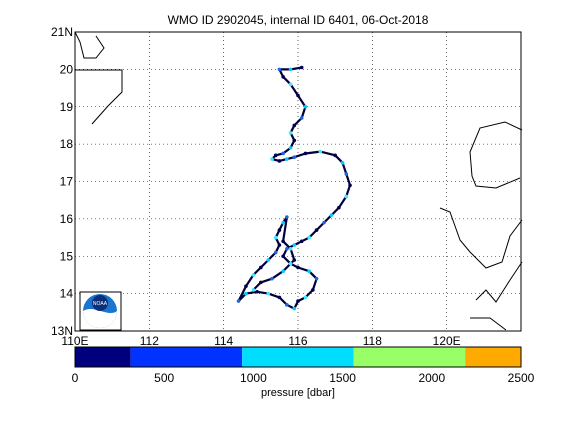  I want to click on colorbar-tick-label: 1000, so click(253, 378).